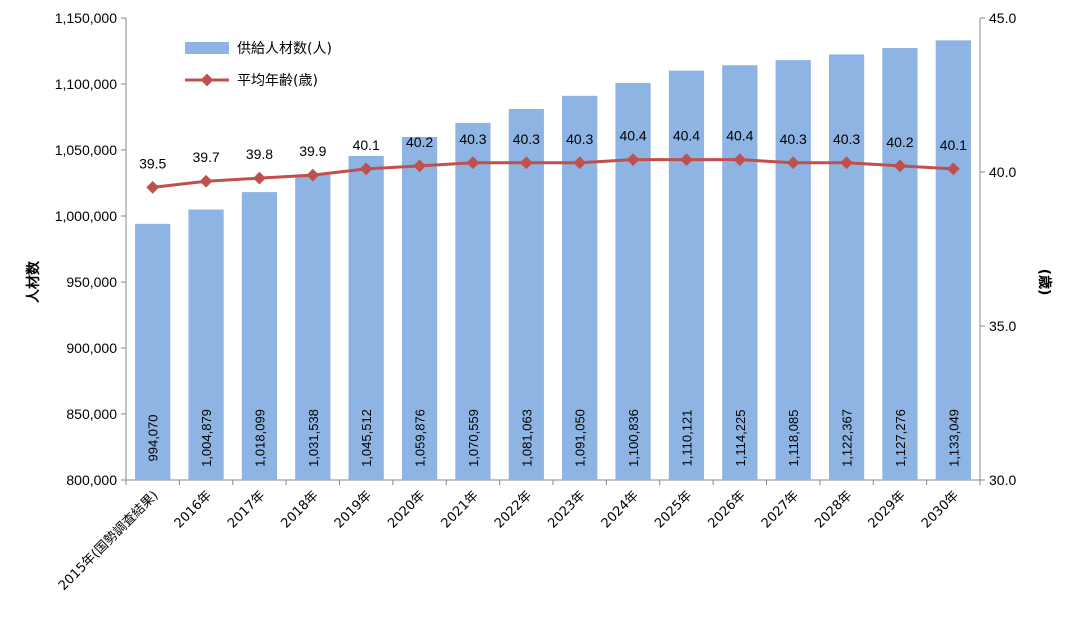 This screenshot has width=1066, height=619. Describe the element at coordinates (953, 438) in the screenshot. I see `bar-value-label: 1,133,049` at that location.